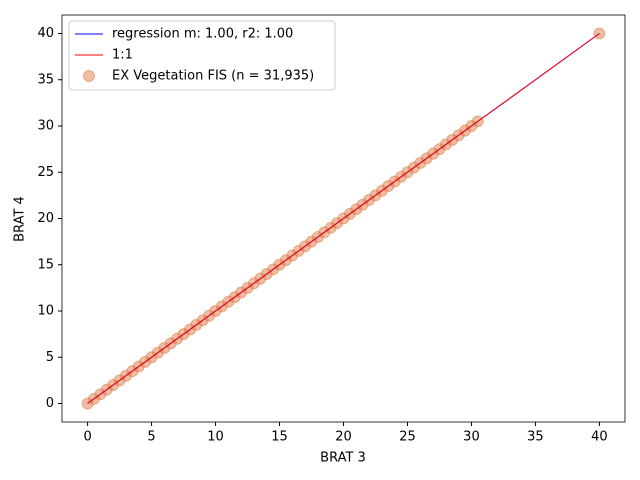  What do you see at coordinates (45, 33) in the screenshot?
I see `y-tick-label: 40` at bounding box center [45, 33].